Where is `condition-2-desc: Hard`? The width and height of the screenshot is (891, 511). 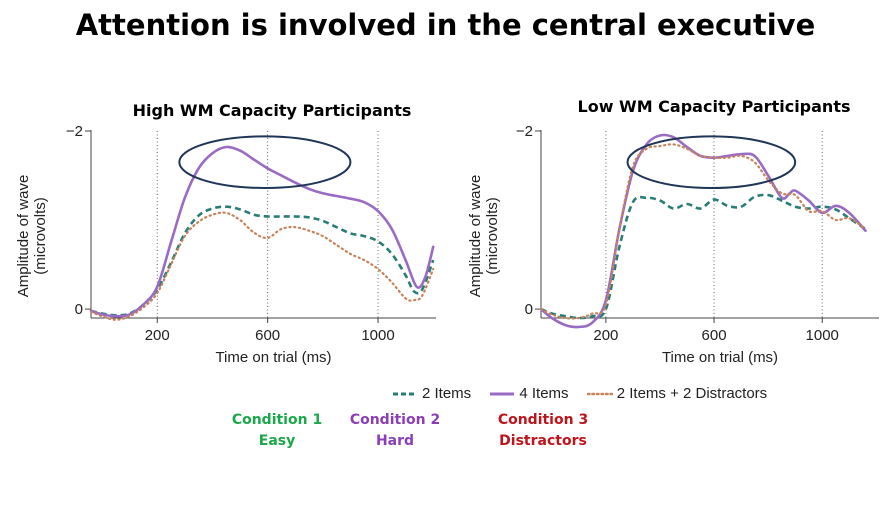 condition-2-desc: Hard is located at coordinates (395, 441).